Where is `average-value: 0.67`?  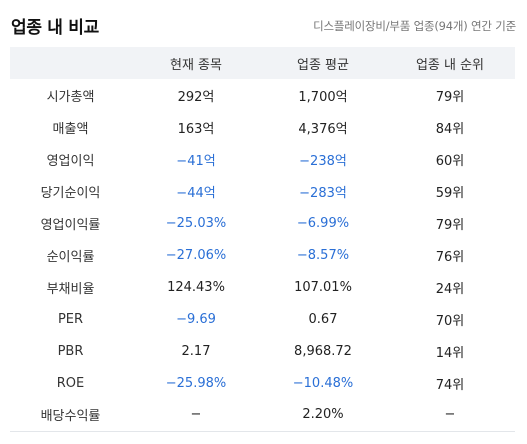
average-value: 0.67 is located at coordinates (323, 319).